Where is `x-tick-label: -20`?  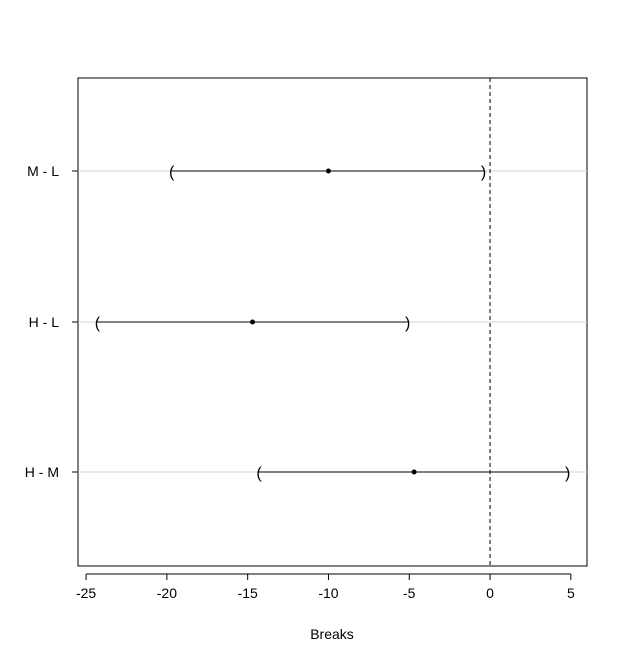 x-tick-label: -20 is located at coordinates (167, 593).